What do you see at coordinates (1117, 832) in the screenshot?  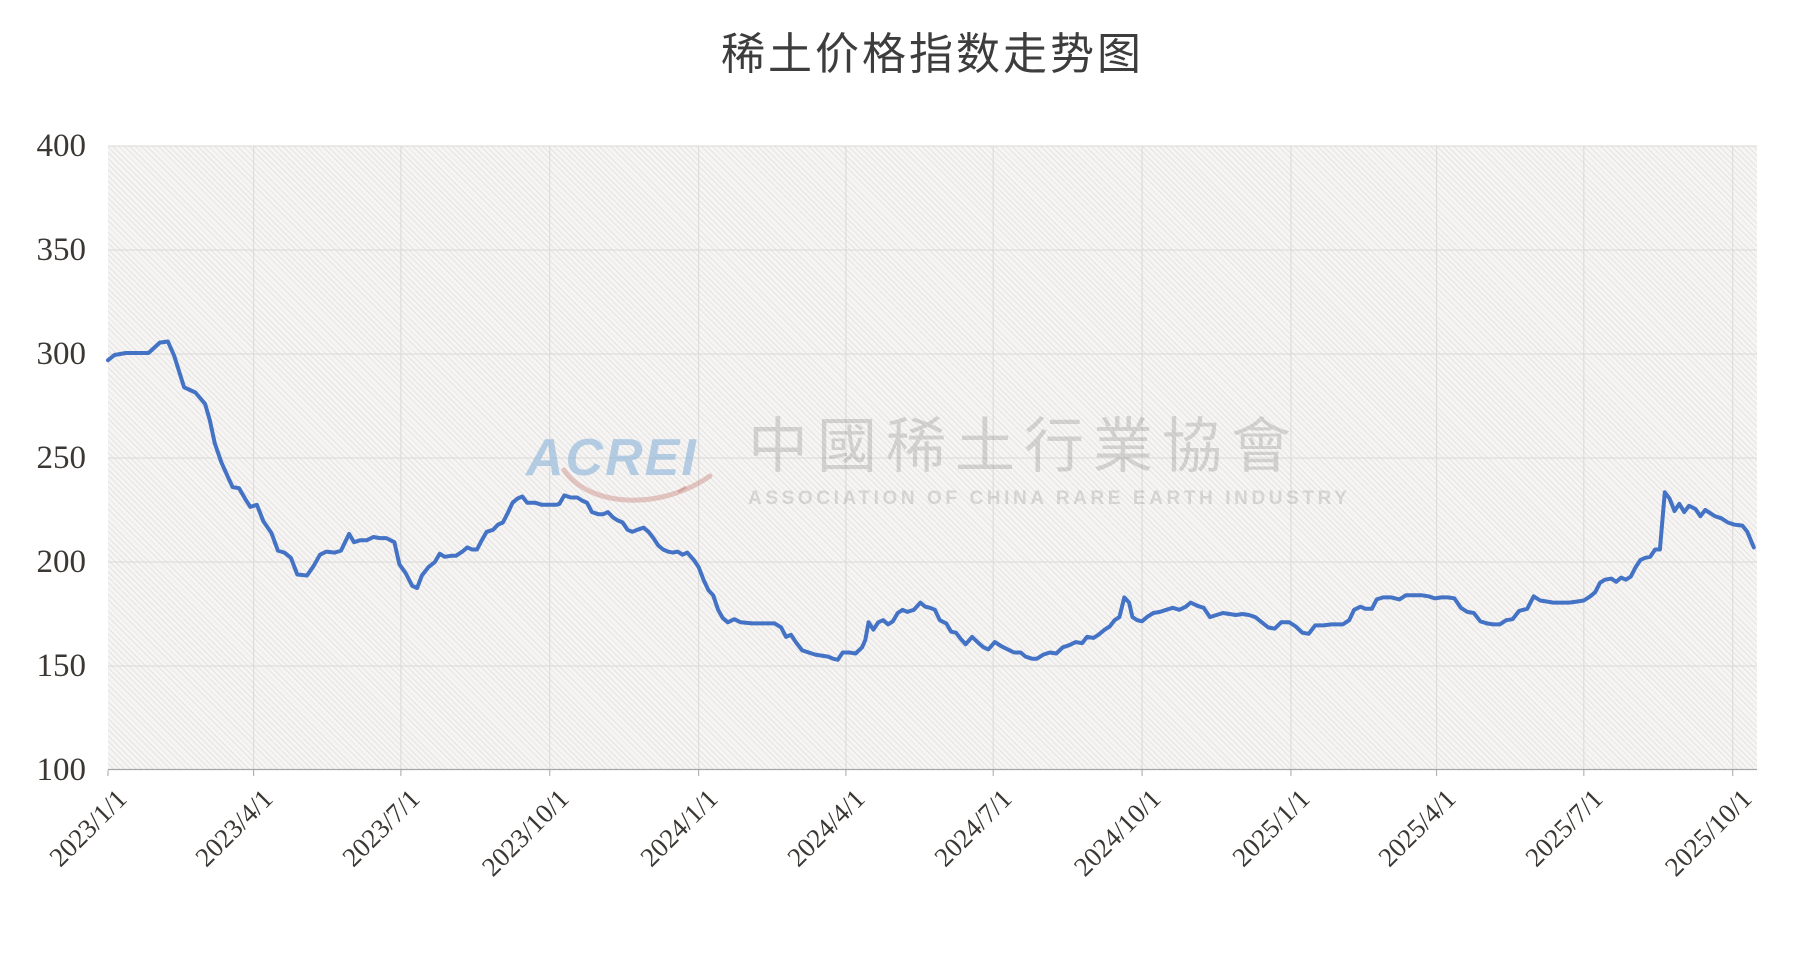 I see `x-tick-label: 2024/10/1` at bounding box center [1117, 832].